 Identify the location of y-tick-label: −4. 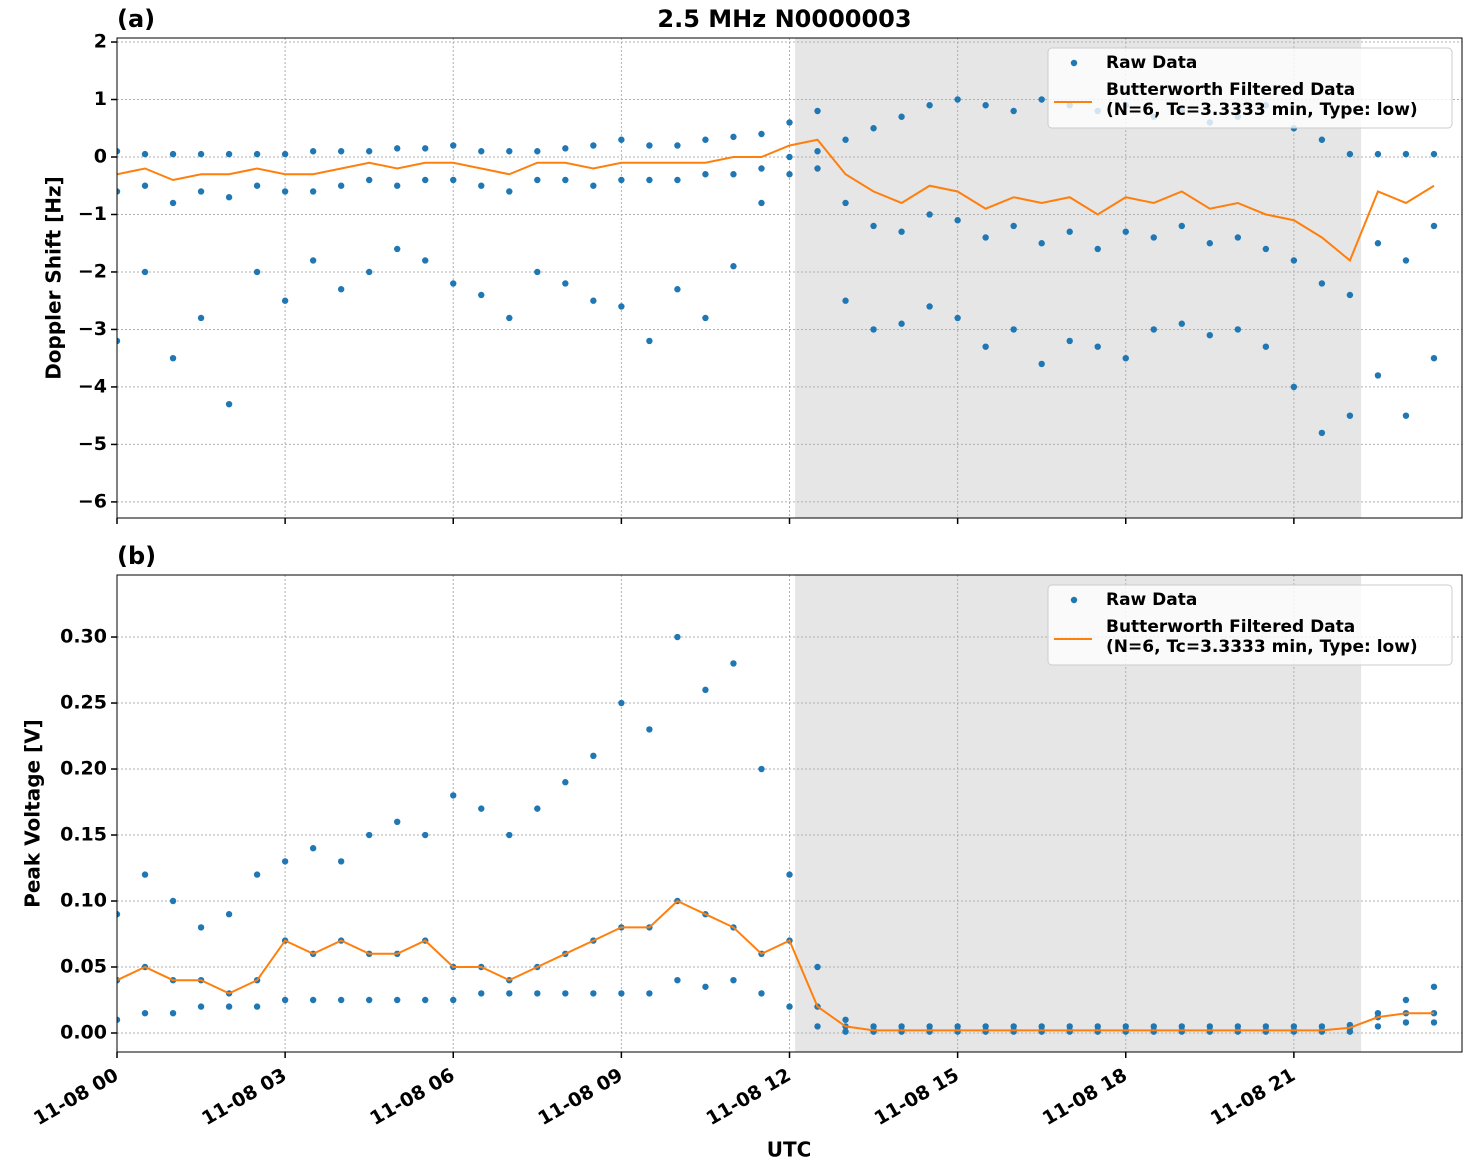
(92, 386).